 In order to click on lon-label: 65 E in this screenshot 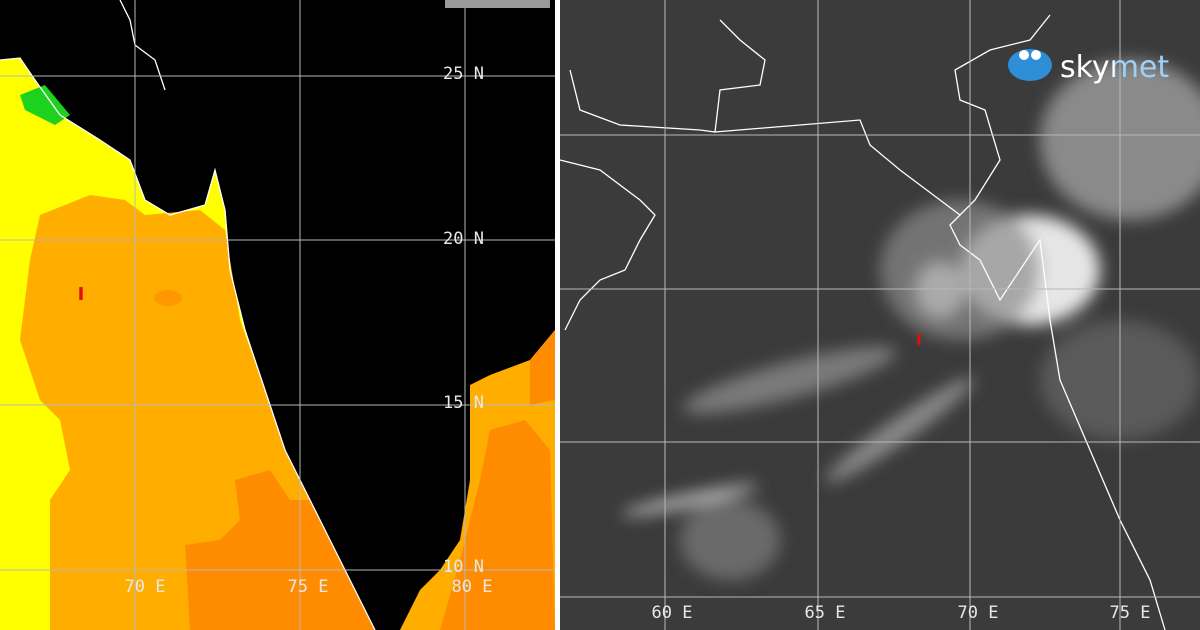, I will do `click(825, 613)`.